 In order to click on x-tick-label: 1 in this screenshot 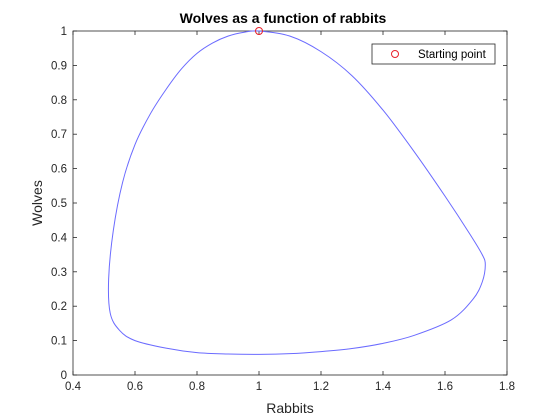, I will do `click(259, 387)`.